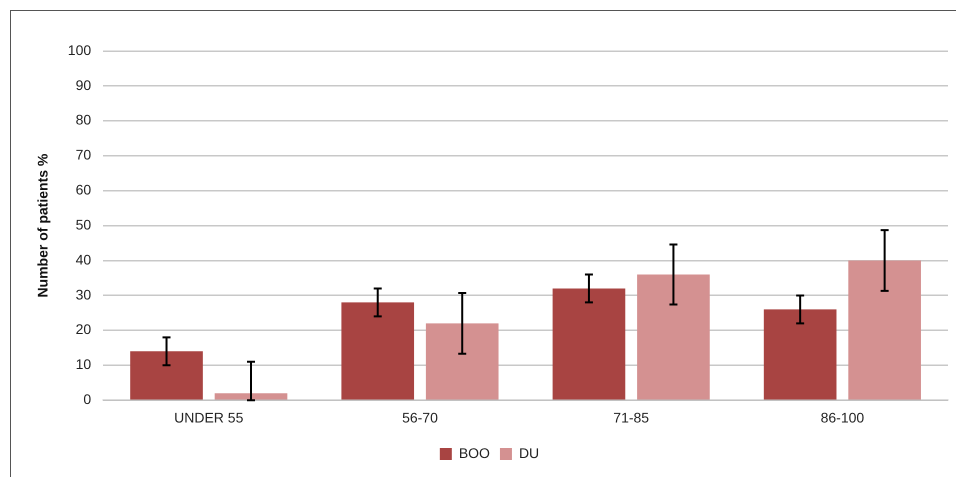 The width and height of the screenshot is (956, 477). Describe the element at coordinates (84, 120) in the screenshot. I see `y-tick-label: 80` at that location.